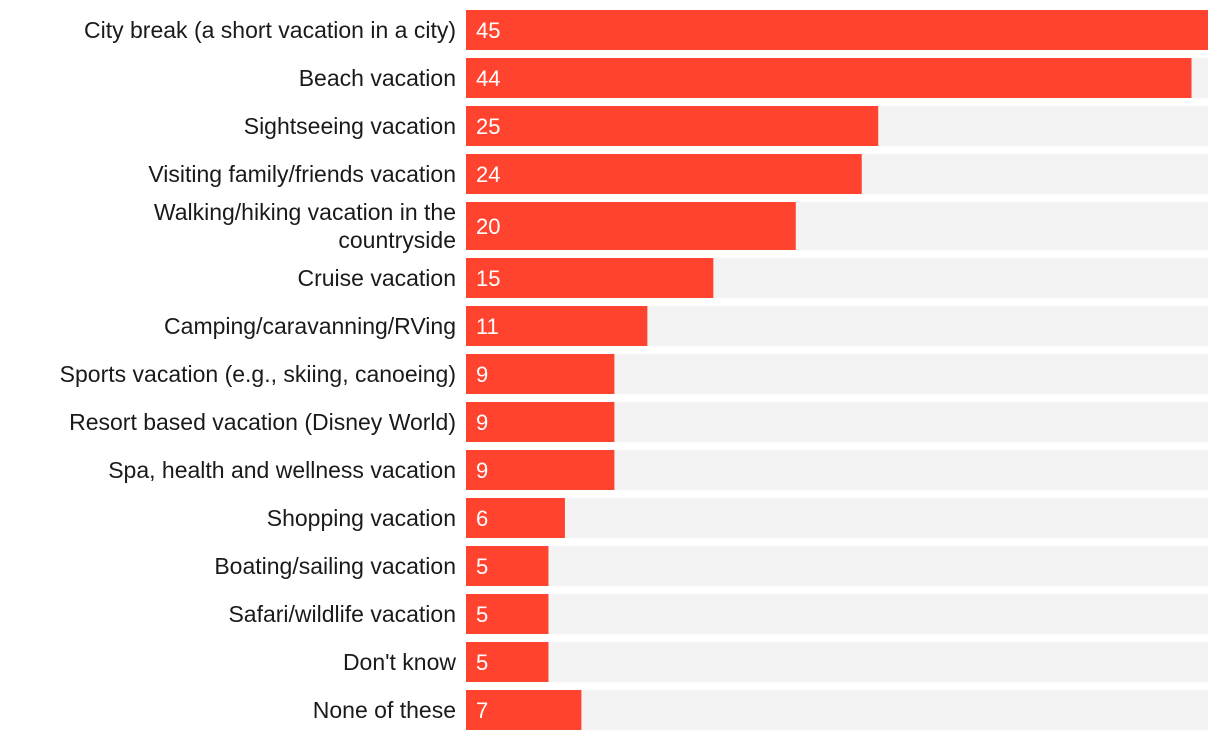 This screenshot has width=1220, height=750. Describe the element at coordinates (488, 278) in the screenshot. I see `data-label: 15` at that location.